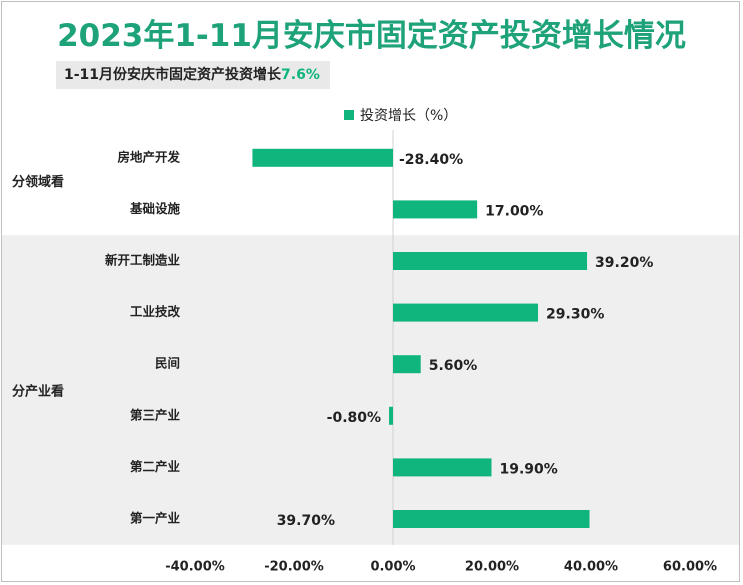 The height and width of the screenshot is (585, 743). Describe the element at coordinates (690, 567) in the screenshot. I see `x-tick-label: 60.00%` at that location.